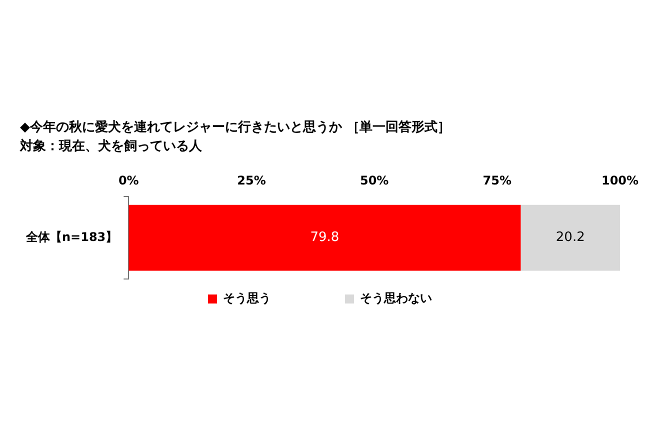 This screenshot has width=650, height=433. I want to click on y-tick-label: 全体【n=183】, so click(71, 237).